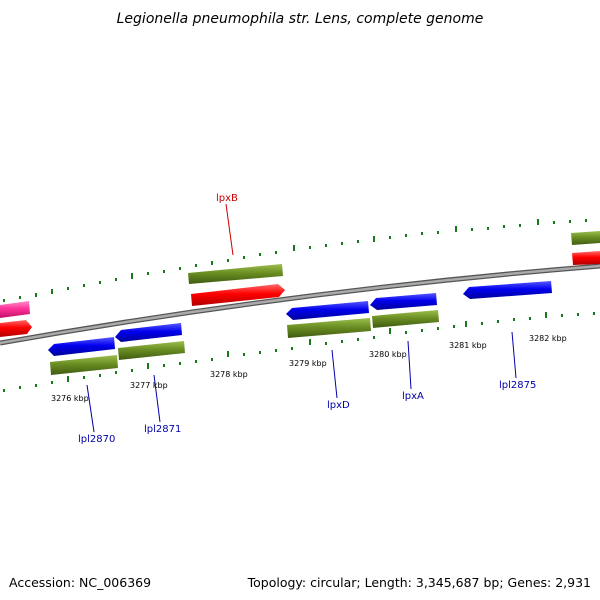  What do you see at coordinates (388, 354) in the screenshot?
I see `scale-label: 3280 kbp` at bounding box center [388, 354].